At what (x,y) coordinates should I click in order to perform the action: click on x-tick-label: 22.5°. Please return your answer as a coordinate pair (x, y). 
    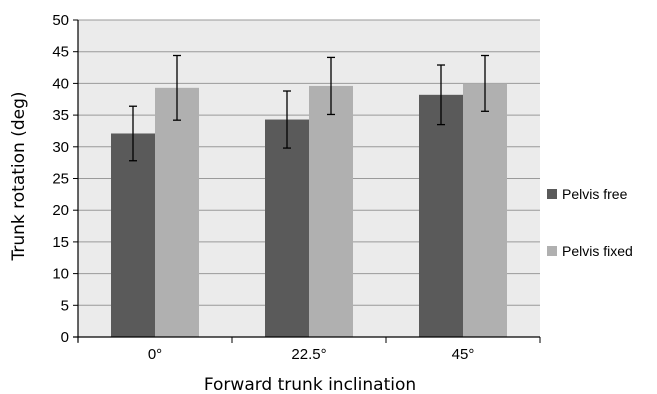
    Looking at the image, I should click on (308, 354).